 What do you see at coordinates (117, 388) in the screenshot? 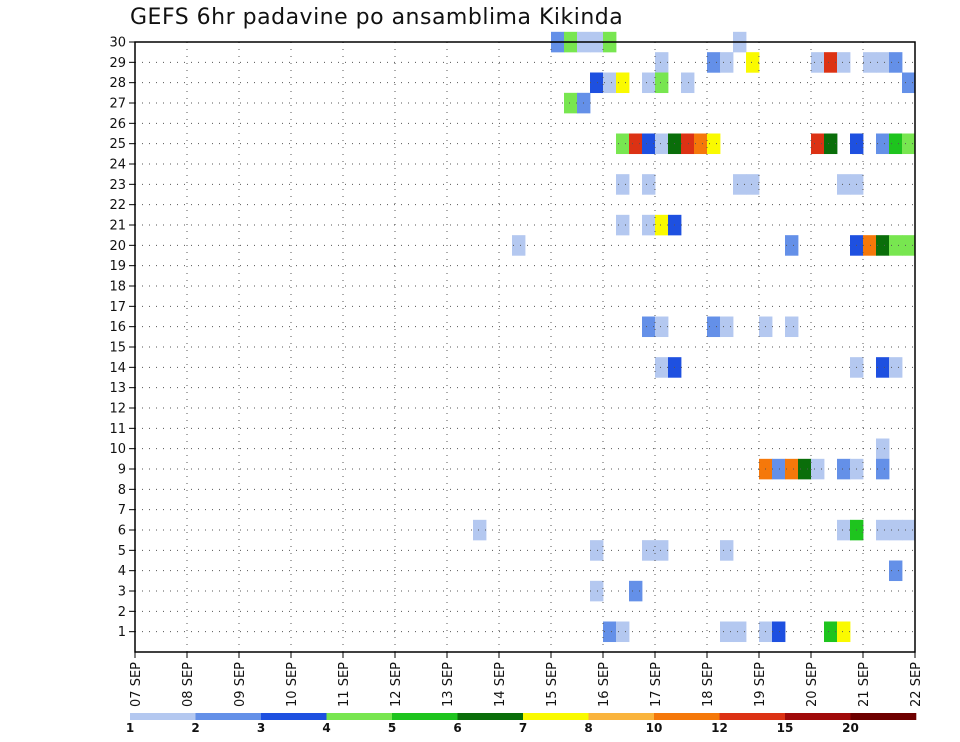
I see `y-tick-label: 13` at bounding box center [117, 388].